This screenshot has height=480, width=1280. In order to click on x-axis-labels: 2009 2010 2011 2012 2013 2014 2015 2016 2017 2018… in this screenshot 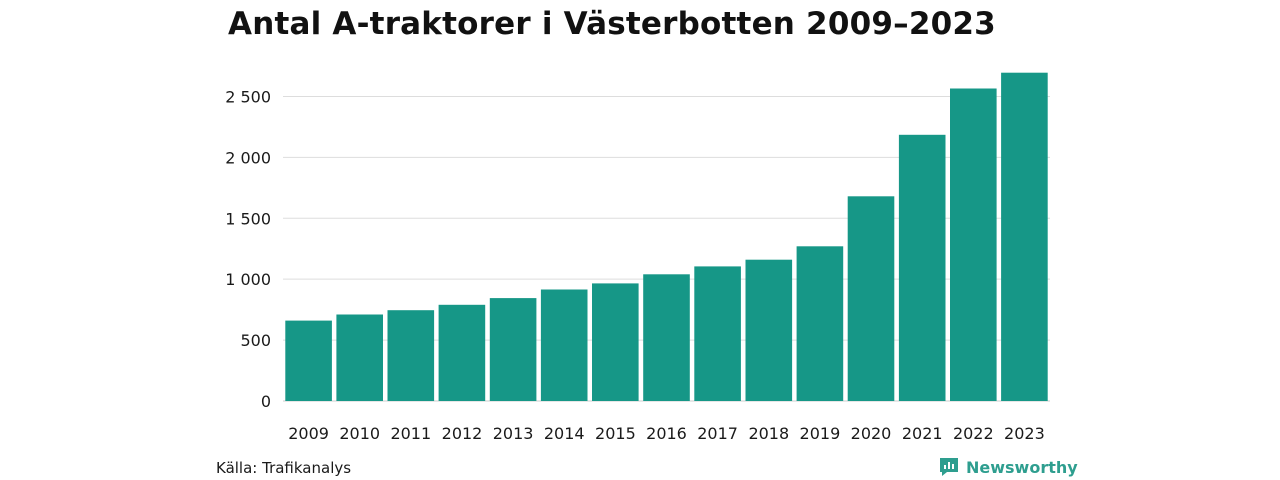, I will do `click(666, 433)`.